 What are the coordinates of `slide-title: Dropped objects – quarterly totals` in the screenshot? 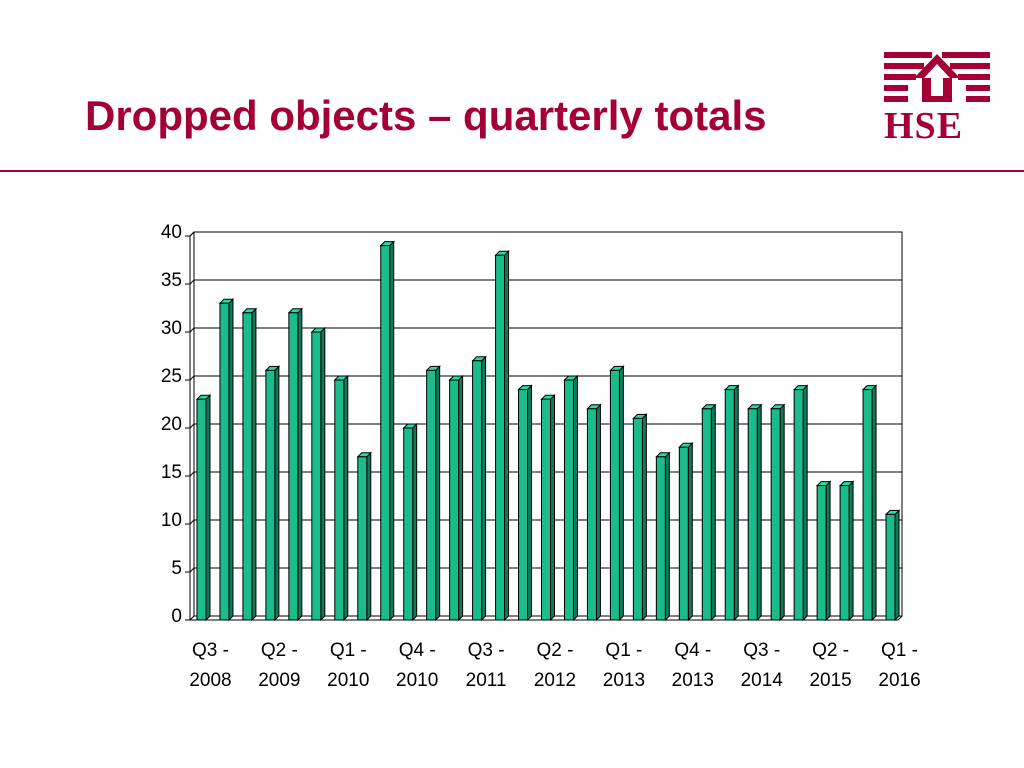 It's located at (426, 115).